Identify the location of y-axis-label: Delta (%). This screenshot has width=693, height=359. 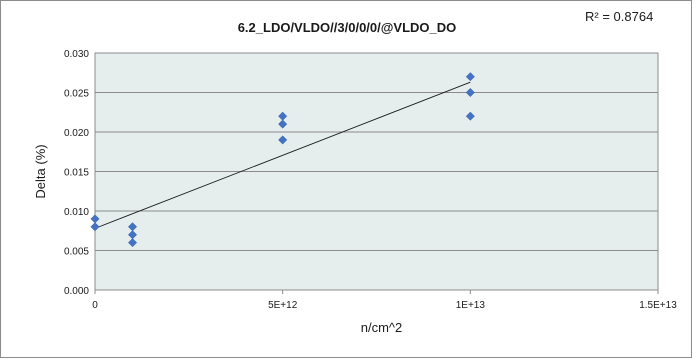
(40, 171).